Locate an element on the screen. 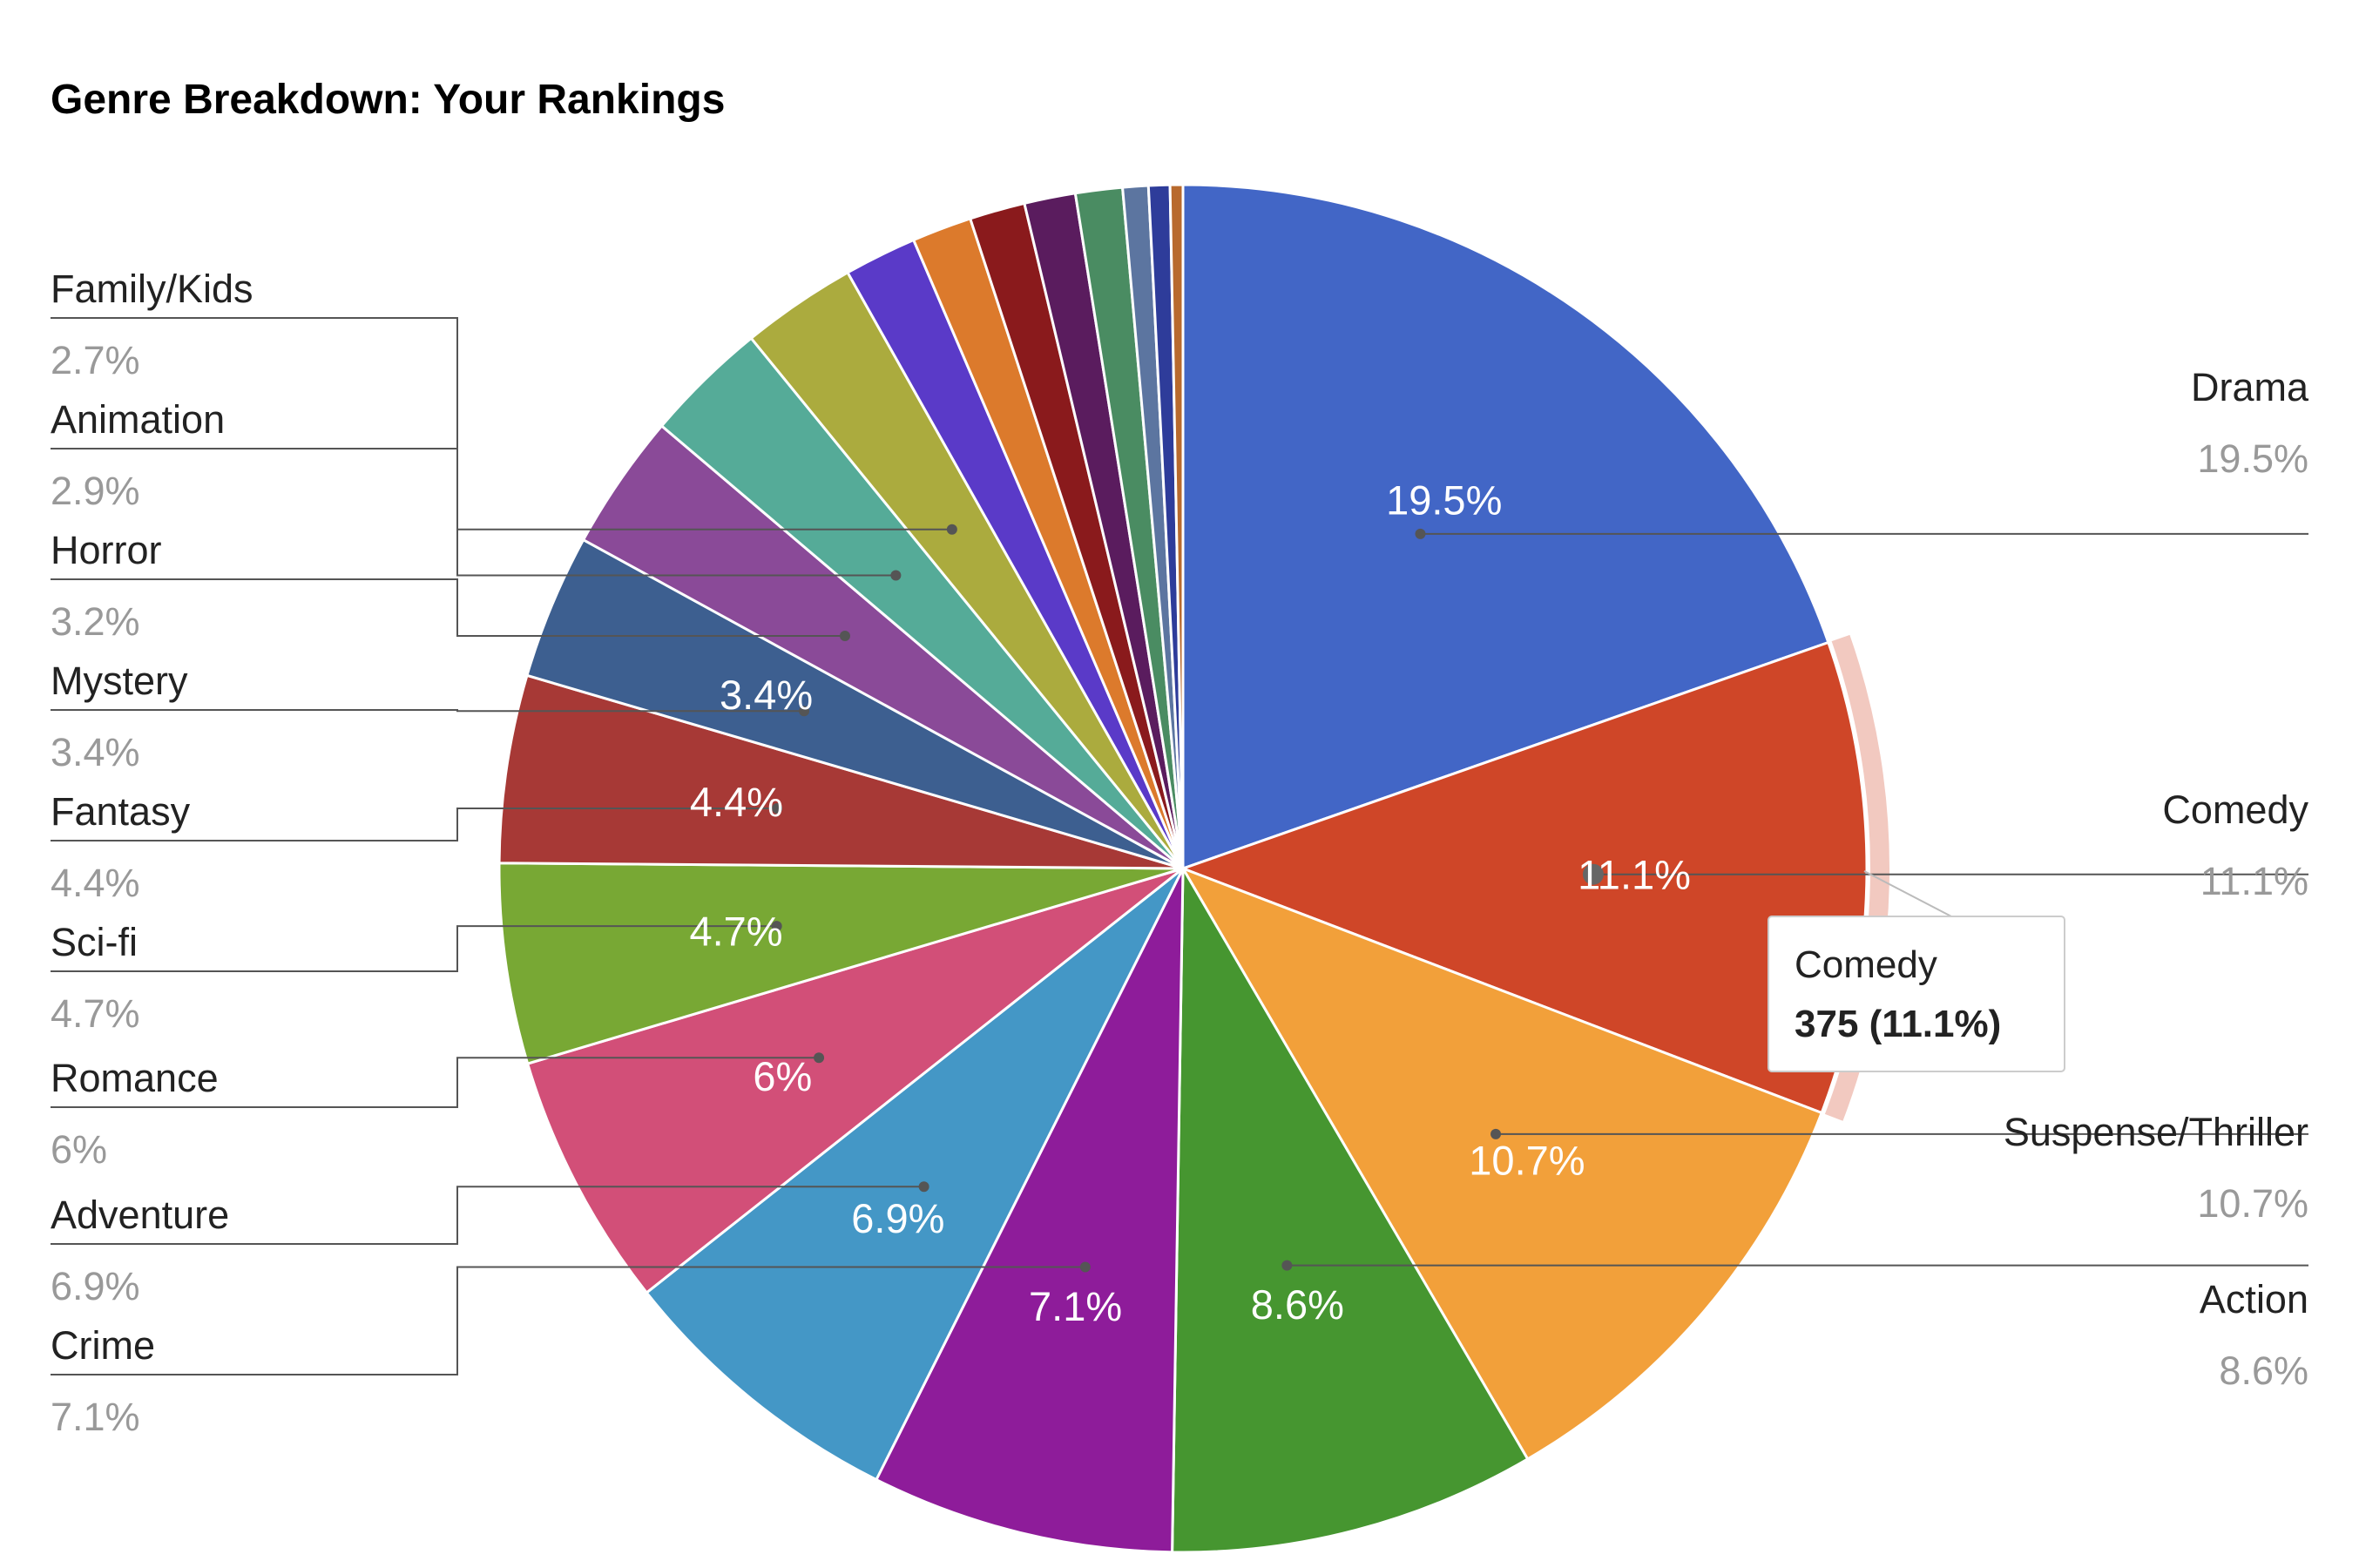  legend-name-animation: Animation is located at coordinates (138, 420).